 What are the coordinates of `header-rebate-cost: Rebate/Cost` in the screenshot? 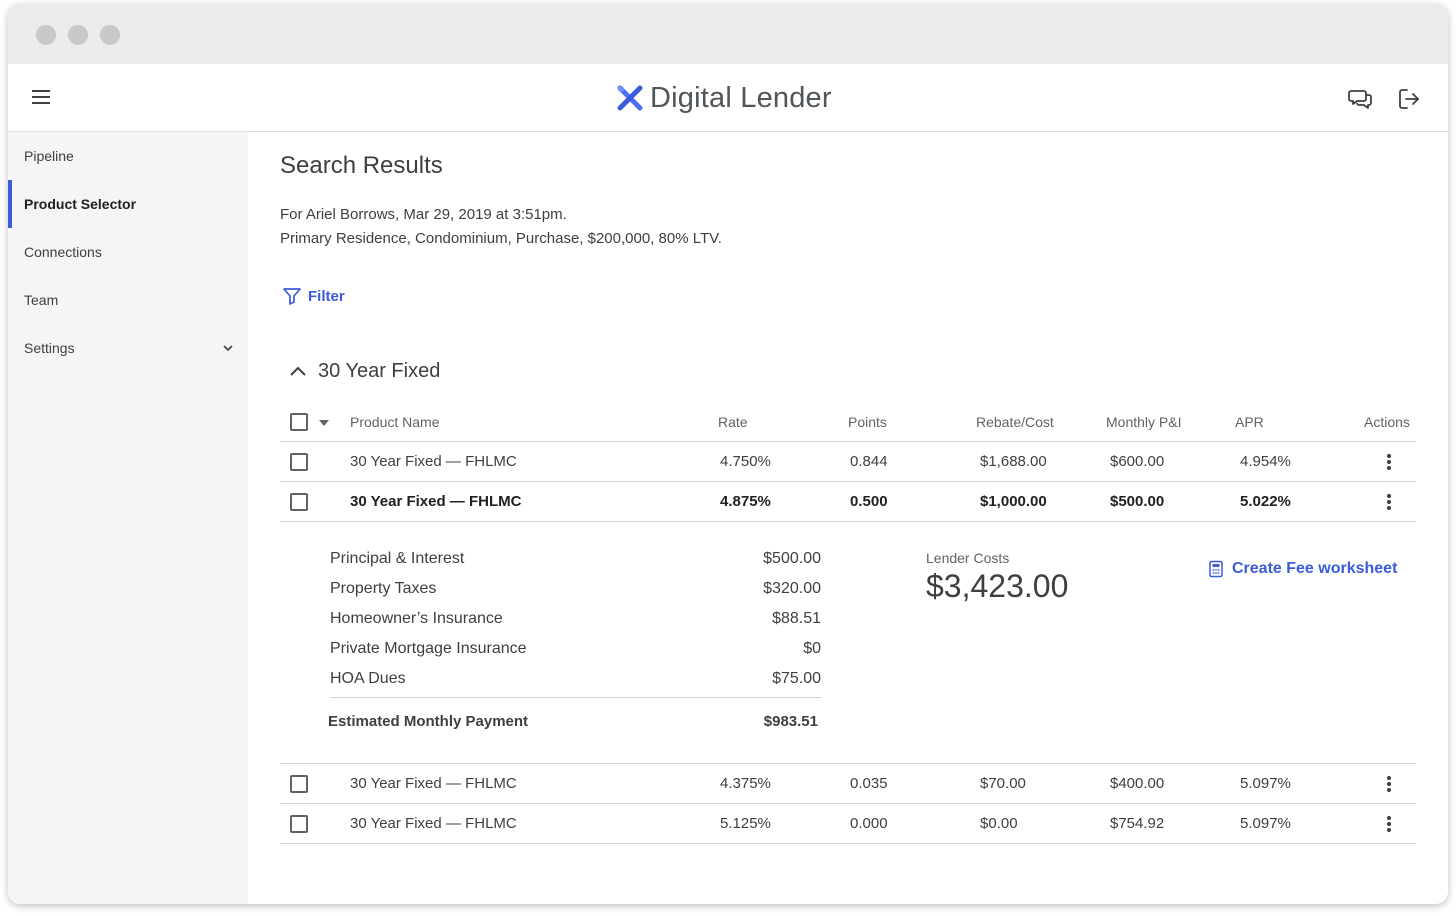 It's located at (1015, 422).